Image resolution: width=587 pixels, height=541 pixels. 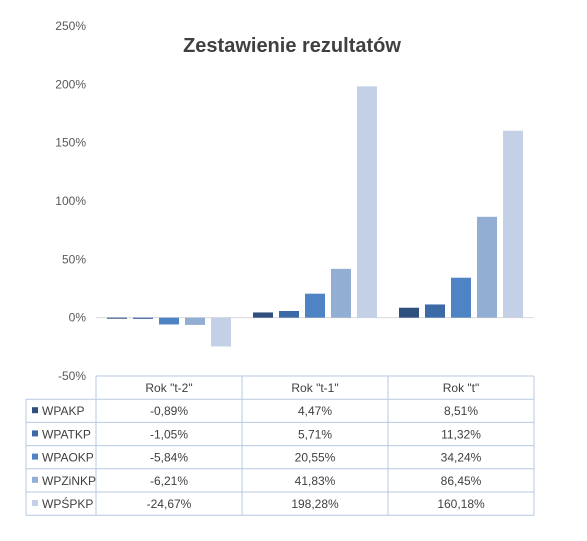 What do you see at coordinates (315, 481) in the screenshot?
I see `data-label: 41,83%` at bounding box center [315, 481].